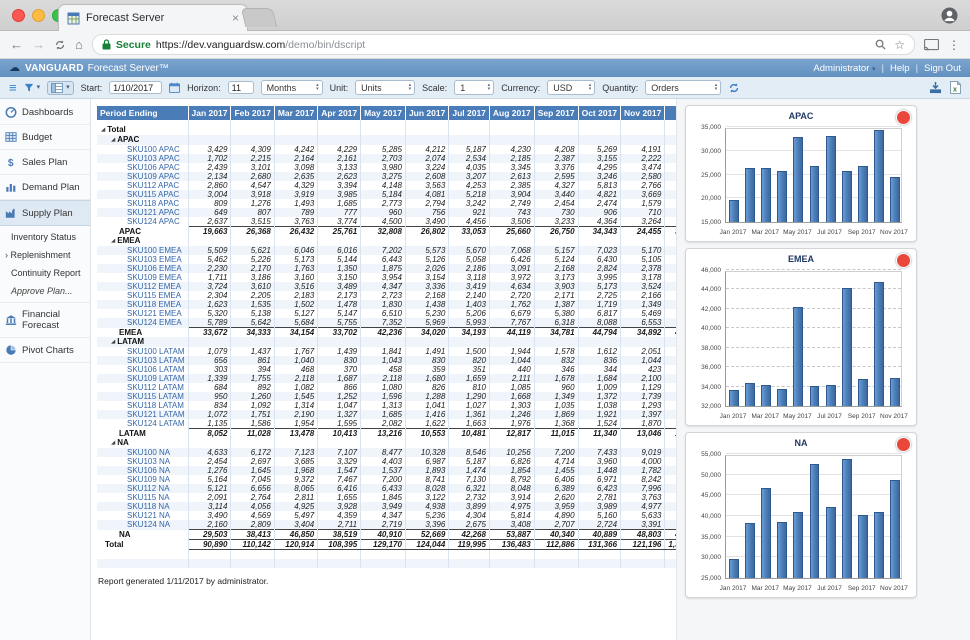  What do you see at coordinates (935, 87) in the screenshot?
I see `download-icon` at bounding box center [935, 87].